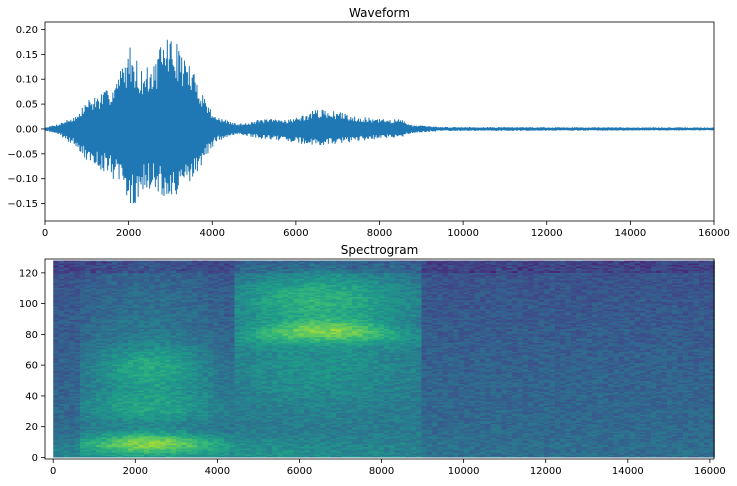 This screenshot has height=486, width=737. Describe the element at coordinates (464, 471) in the screenshot. I see `spectrogram-x-tick-label: 10000` at that location.